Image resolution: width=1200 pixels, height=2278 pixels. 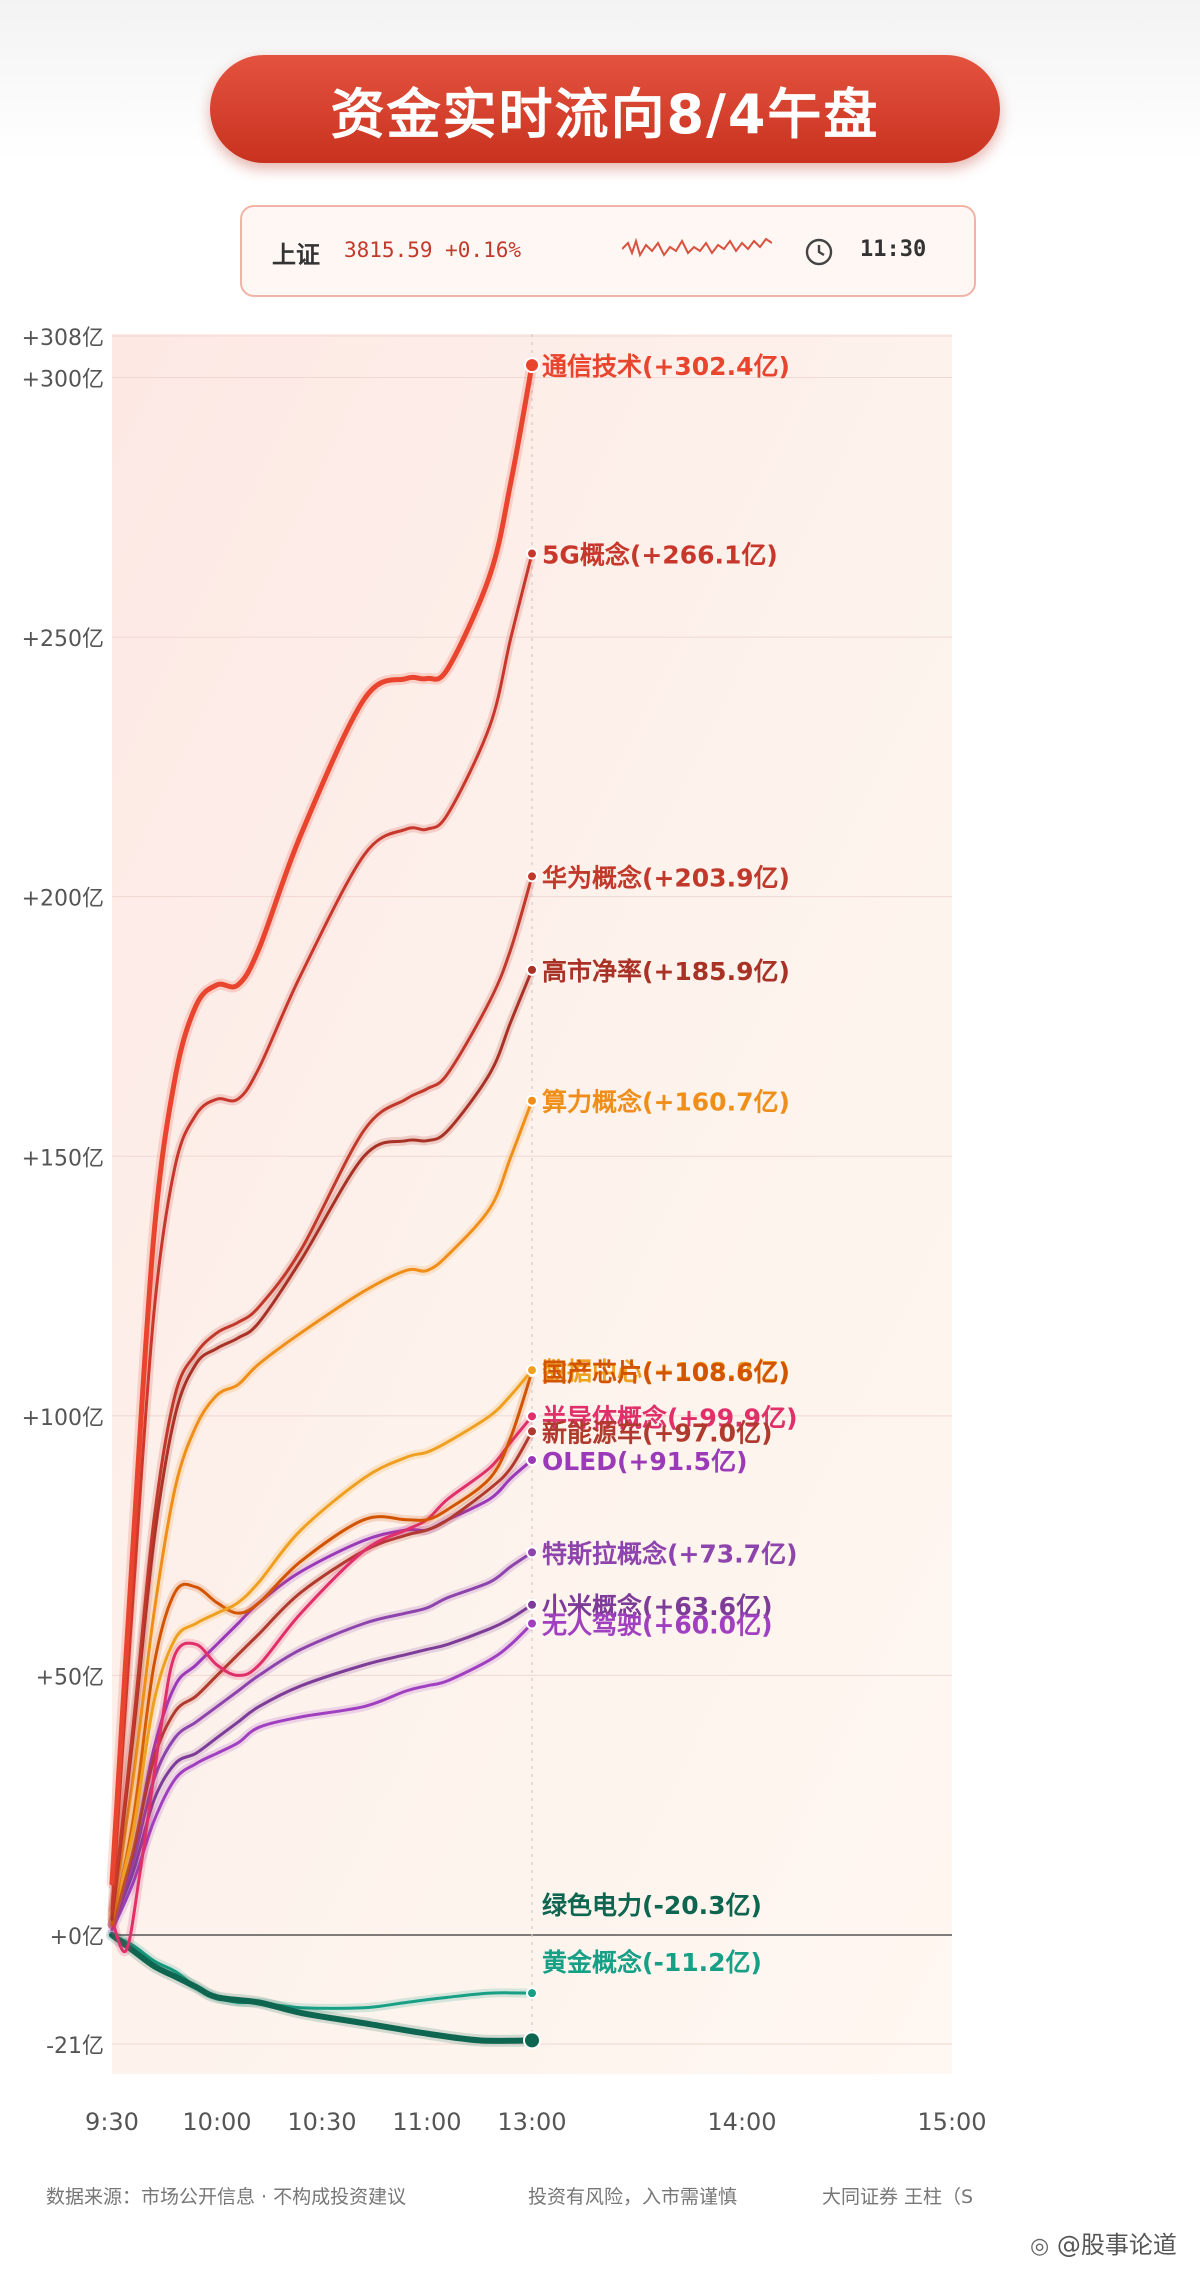 What do you see at coordinates (652, 1905) in the screenshot?
I see `series-label: 绿色电力(-20.3亿)` at bounding box center [652, 1905].